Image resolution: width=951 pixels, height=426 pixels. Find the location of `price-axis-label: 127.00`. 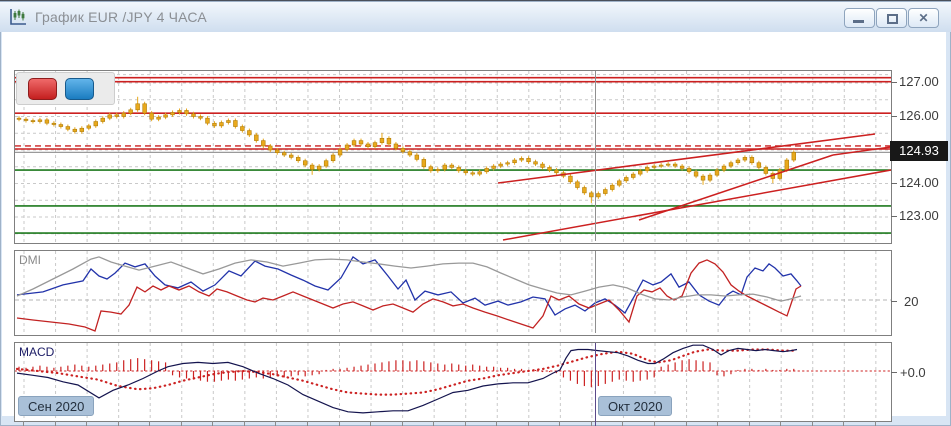

price-axis-label: 127.00 is located at coordinates (919, 81).